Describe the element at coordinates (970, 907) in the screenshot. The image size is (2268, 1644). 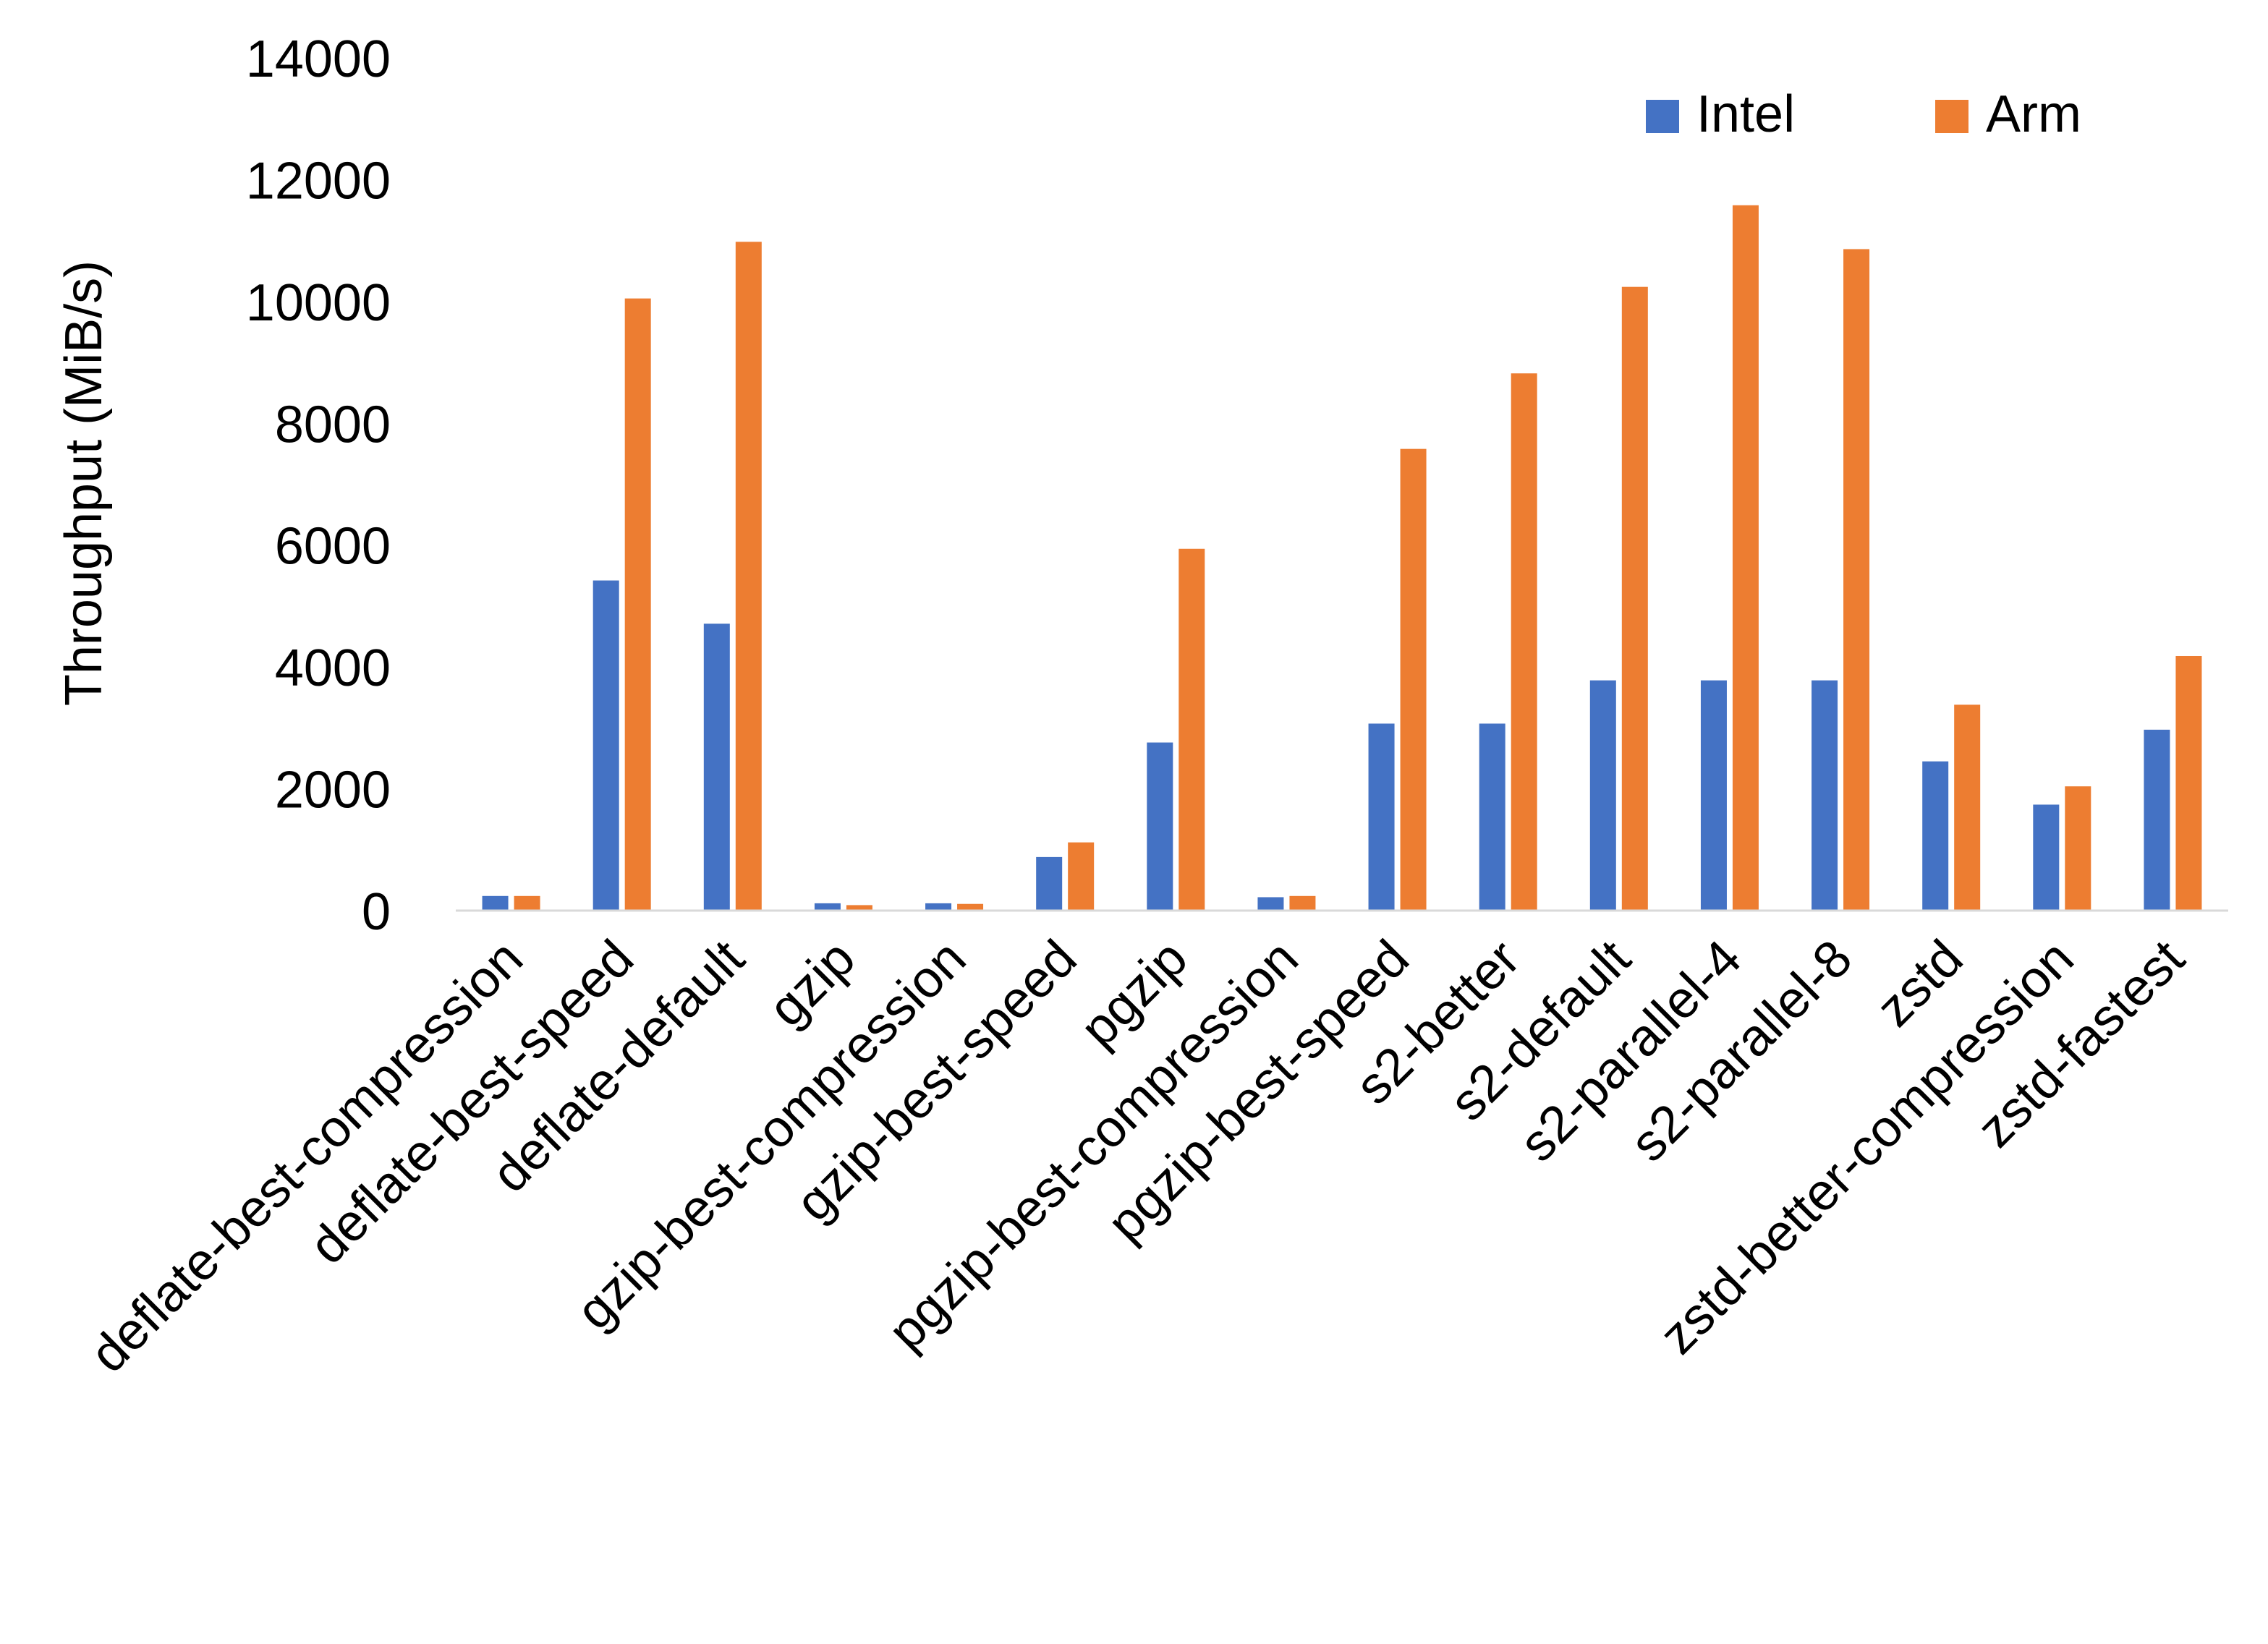
I see `bar-arm-gzip-best-compression` at that location.